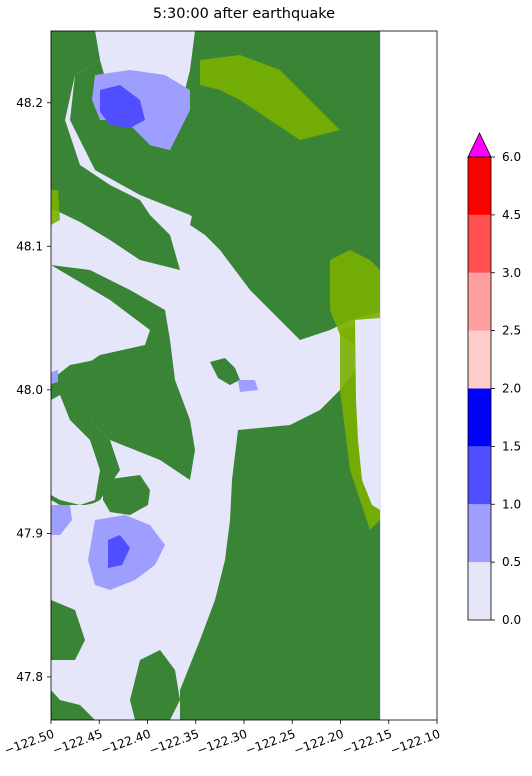  What do you see at coordinates (367, 414) in the screenshot?
I see `water-east-strip` at bounding box center [367, 414].